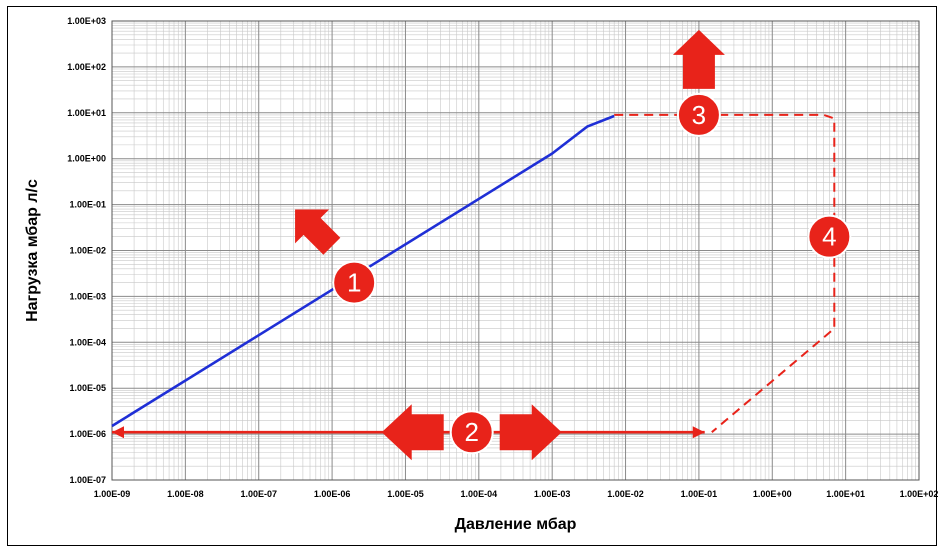 The width and height of the screenshot is (944, 547). What do you see at coordinates (86, 159) in the screenshot?
I see `y-tick-label: 1.00E+00` at bounding box center [86, 159].